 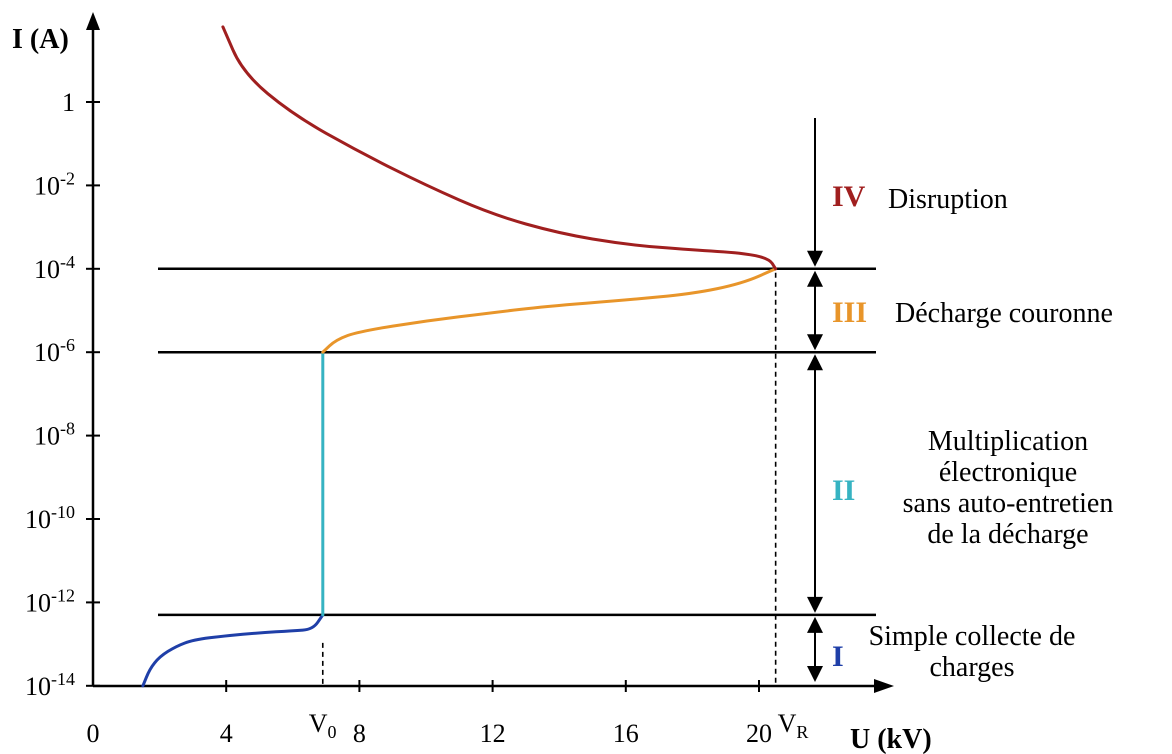 What do you see at coordinates (493, 733) in the screenshot?
I see `x-tick-label: 12` at bounding box center [493, 733].